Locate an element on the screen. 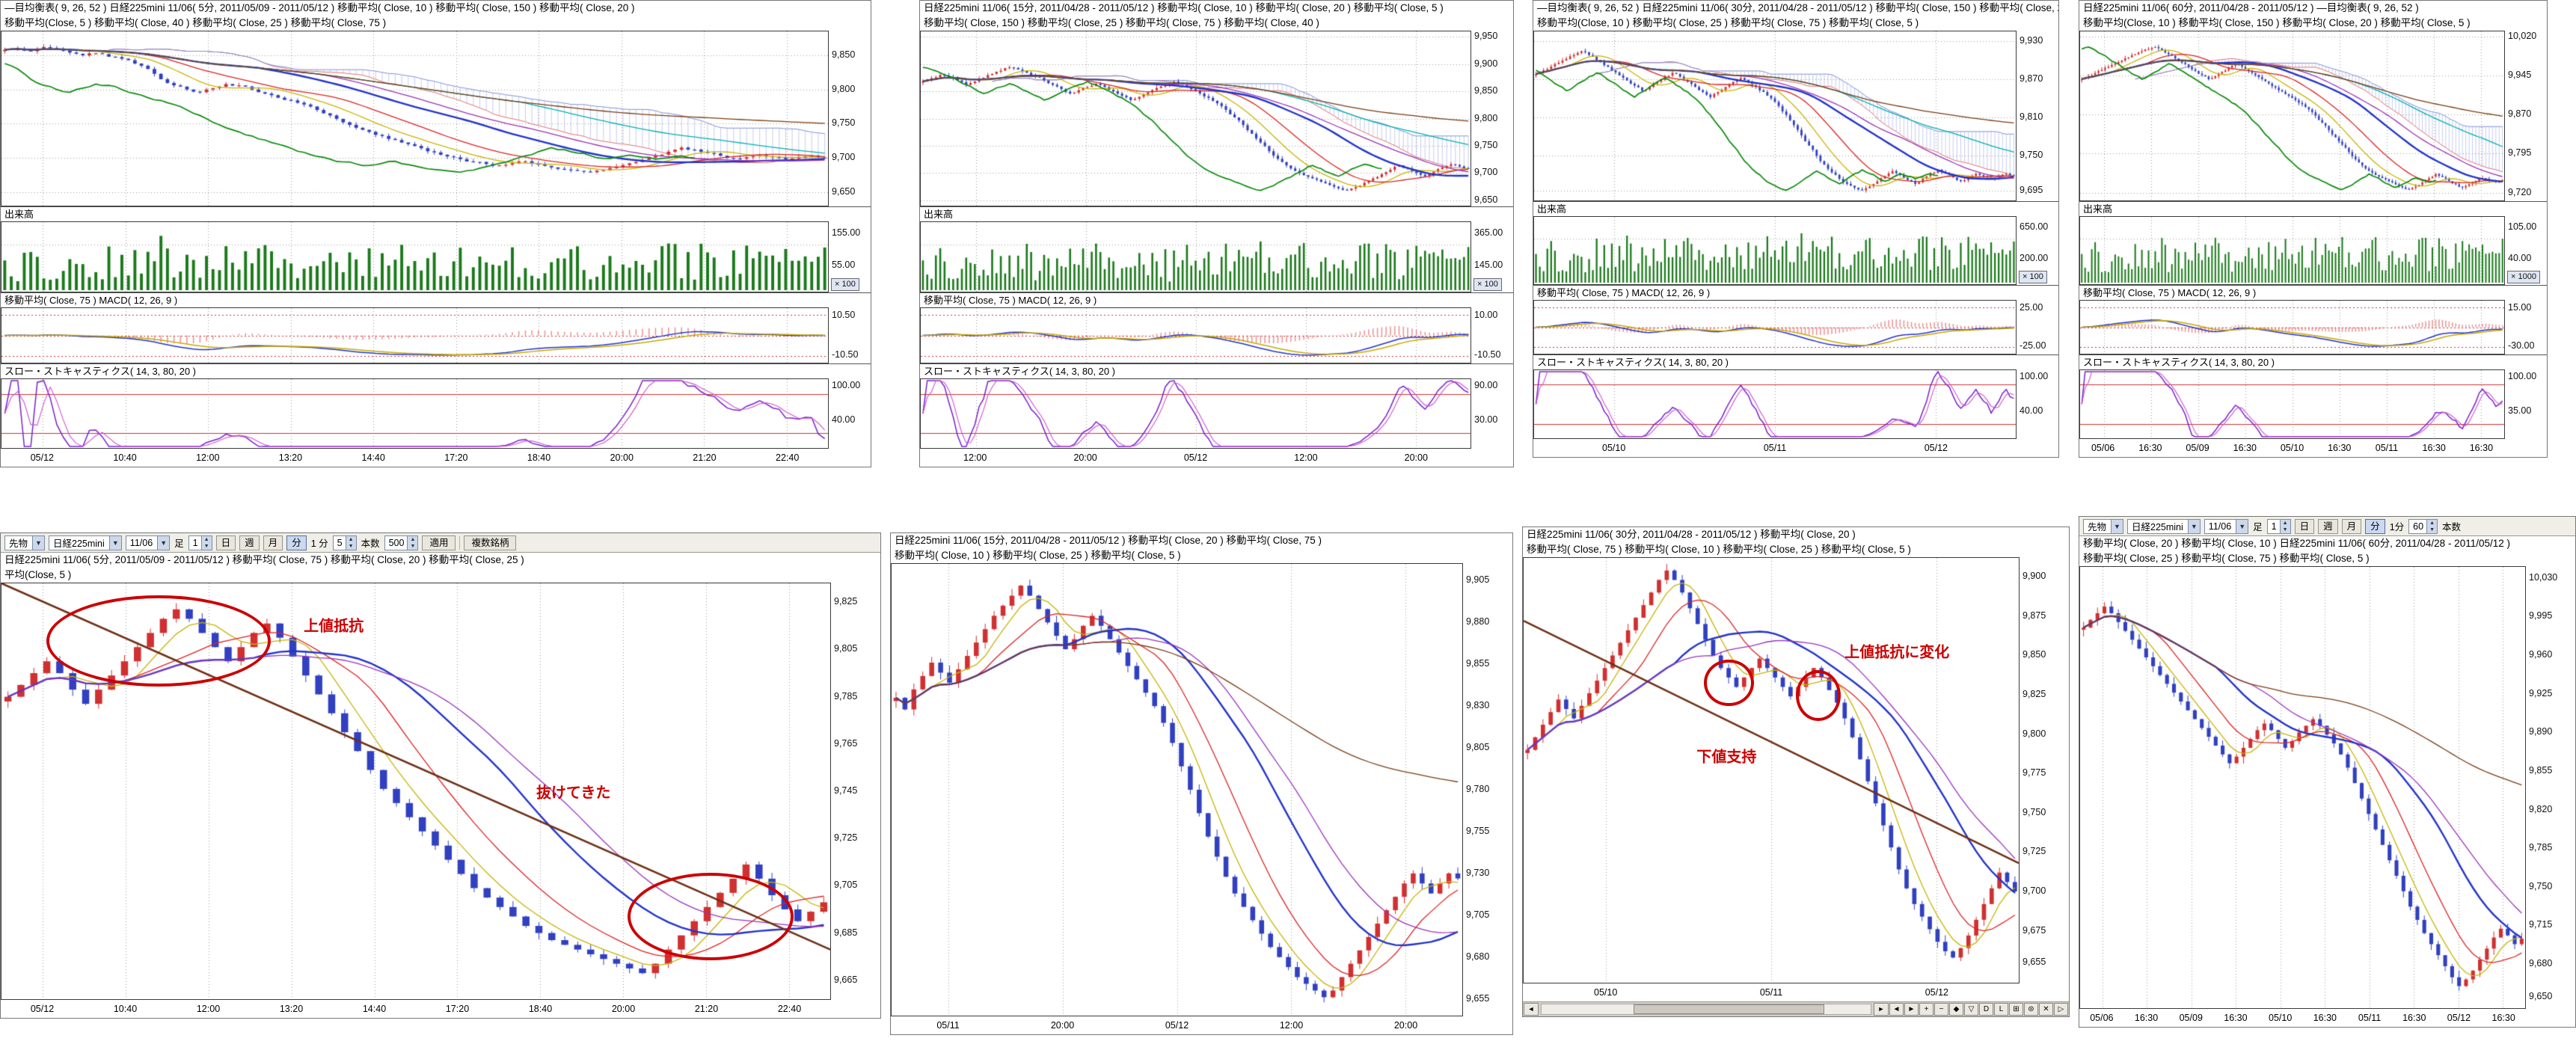 Image resolution: width=2576 pixels, height=1059 pixels. scroll-right-button: ► is located at coordinates (1881, 1010).